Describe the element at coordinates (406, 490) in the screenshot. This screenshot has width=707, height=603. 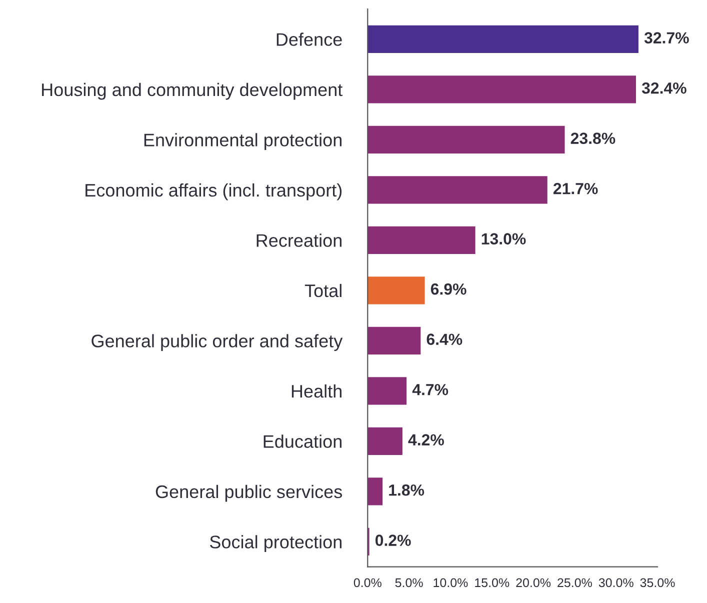
I see `data-label: 1.8%` at that location.